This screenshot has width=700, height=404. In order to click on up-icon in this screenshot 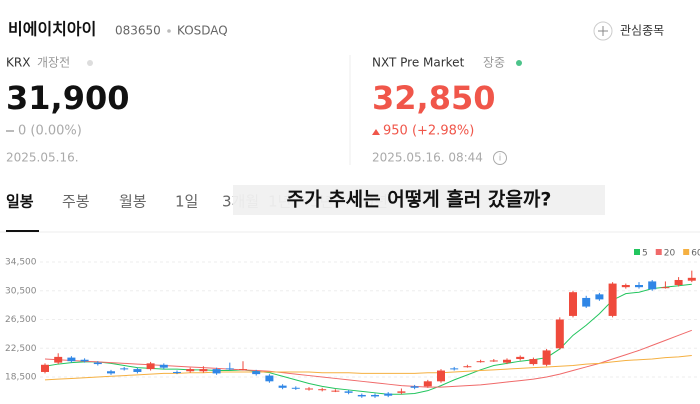, I will do `click(376, 132)`.